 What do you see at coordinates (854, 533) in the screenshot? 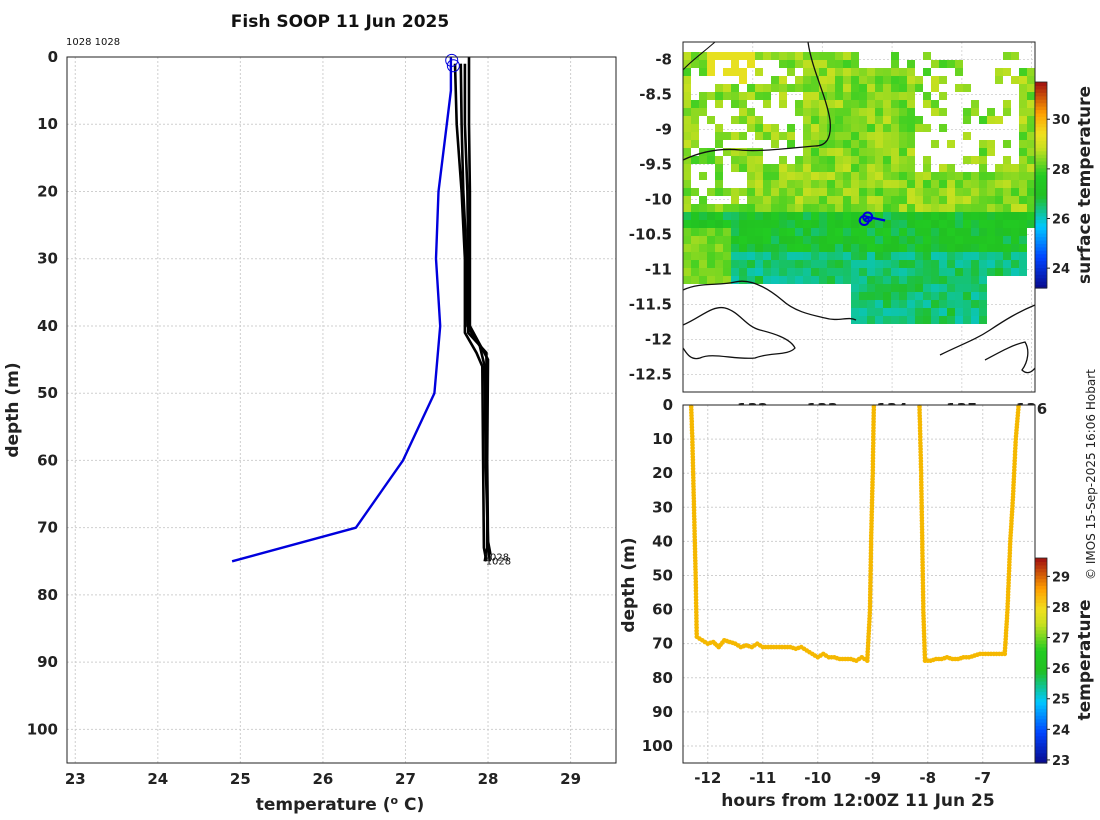
I see `td-points` at bounding box center [854, 533].